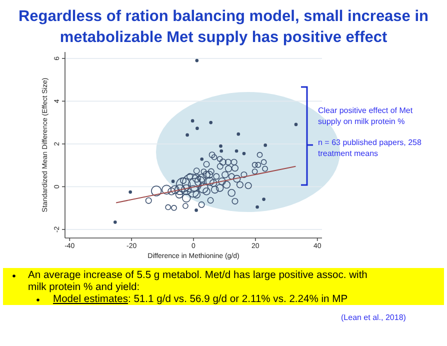  Describe the element at coordinates (370, 148) in the screenshot. I see `annotation: n = 63 published papers, 258 treatment means` at that location.